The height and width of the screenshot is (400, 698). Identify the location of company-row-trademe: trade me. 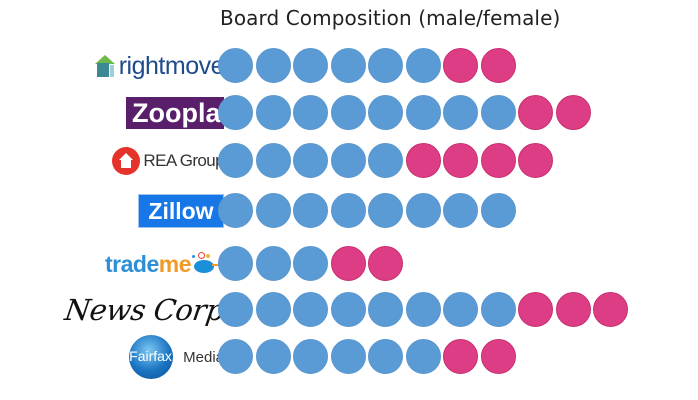
(349, 264).